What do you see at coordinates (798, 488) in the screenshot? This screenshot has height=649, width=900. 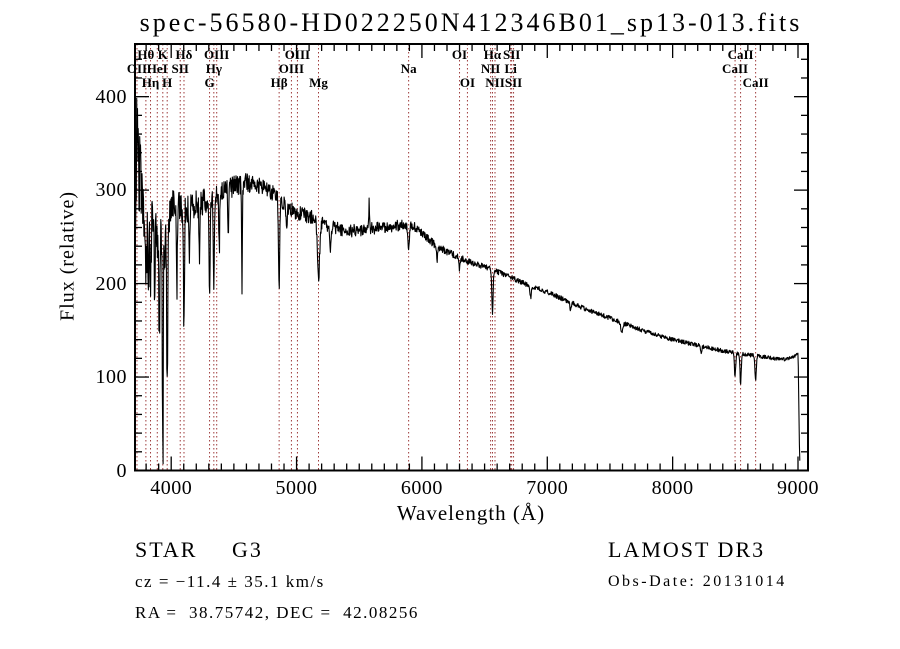 I see `x-tick-label: 9000` at bounding box center [798, 488].